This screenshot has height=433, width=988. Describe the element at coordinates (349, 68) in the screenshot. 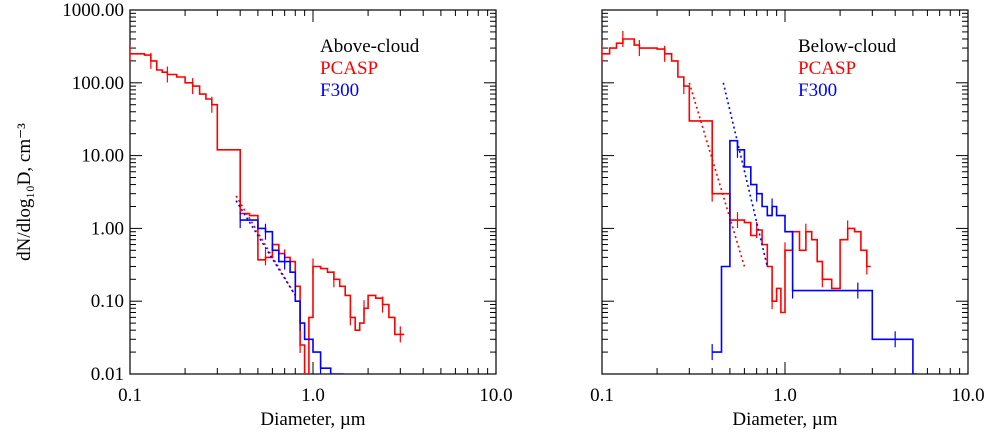

I see `legend-label-pcasp: PCASP` at that location.